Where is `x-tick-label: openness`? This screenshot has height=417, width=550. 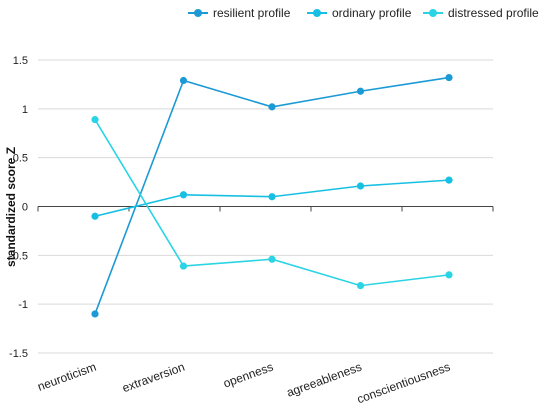
x-tick-label: openness is located at coordinates (248, 375).